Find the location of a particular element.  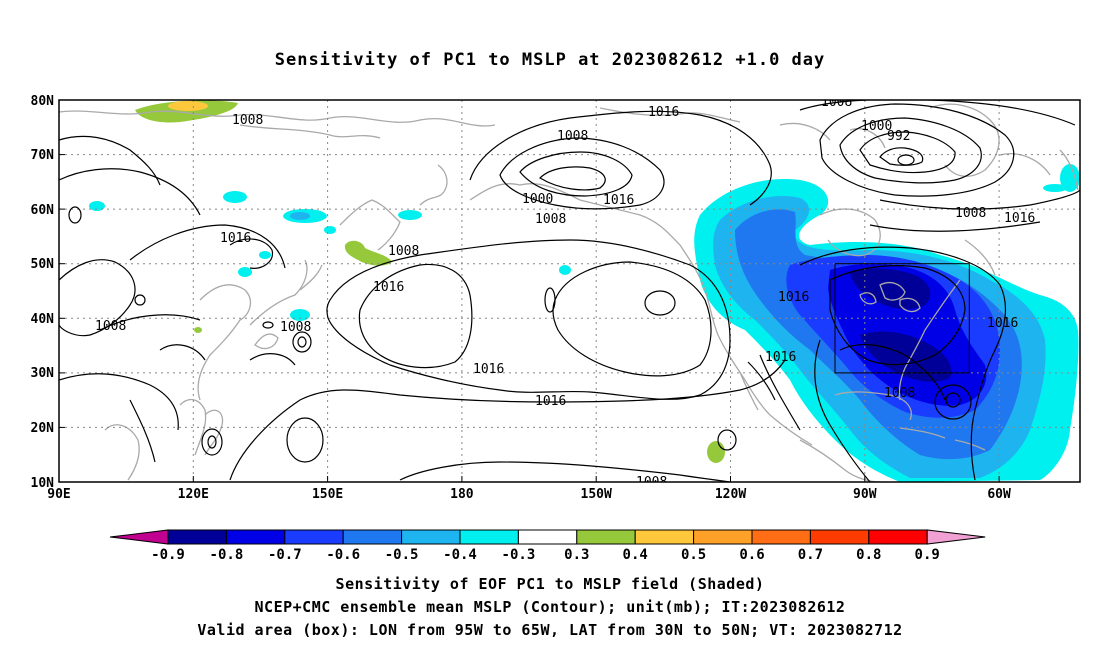

longitude-labels: 90E 120E 150E 180 150W 120W 90W 60W is located at coordinates (529, 494).